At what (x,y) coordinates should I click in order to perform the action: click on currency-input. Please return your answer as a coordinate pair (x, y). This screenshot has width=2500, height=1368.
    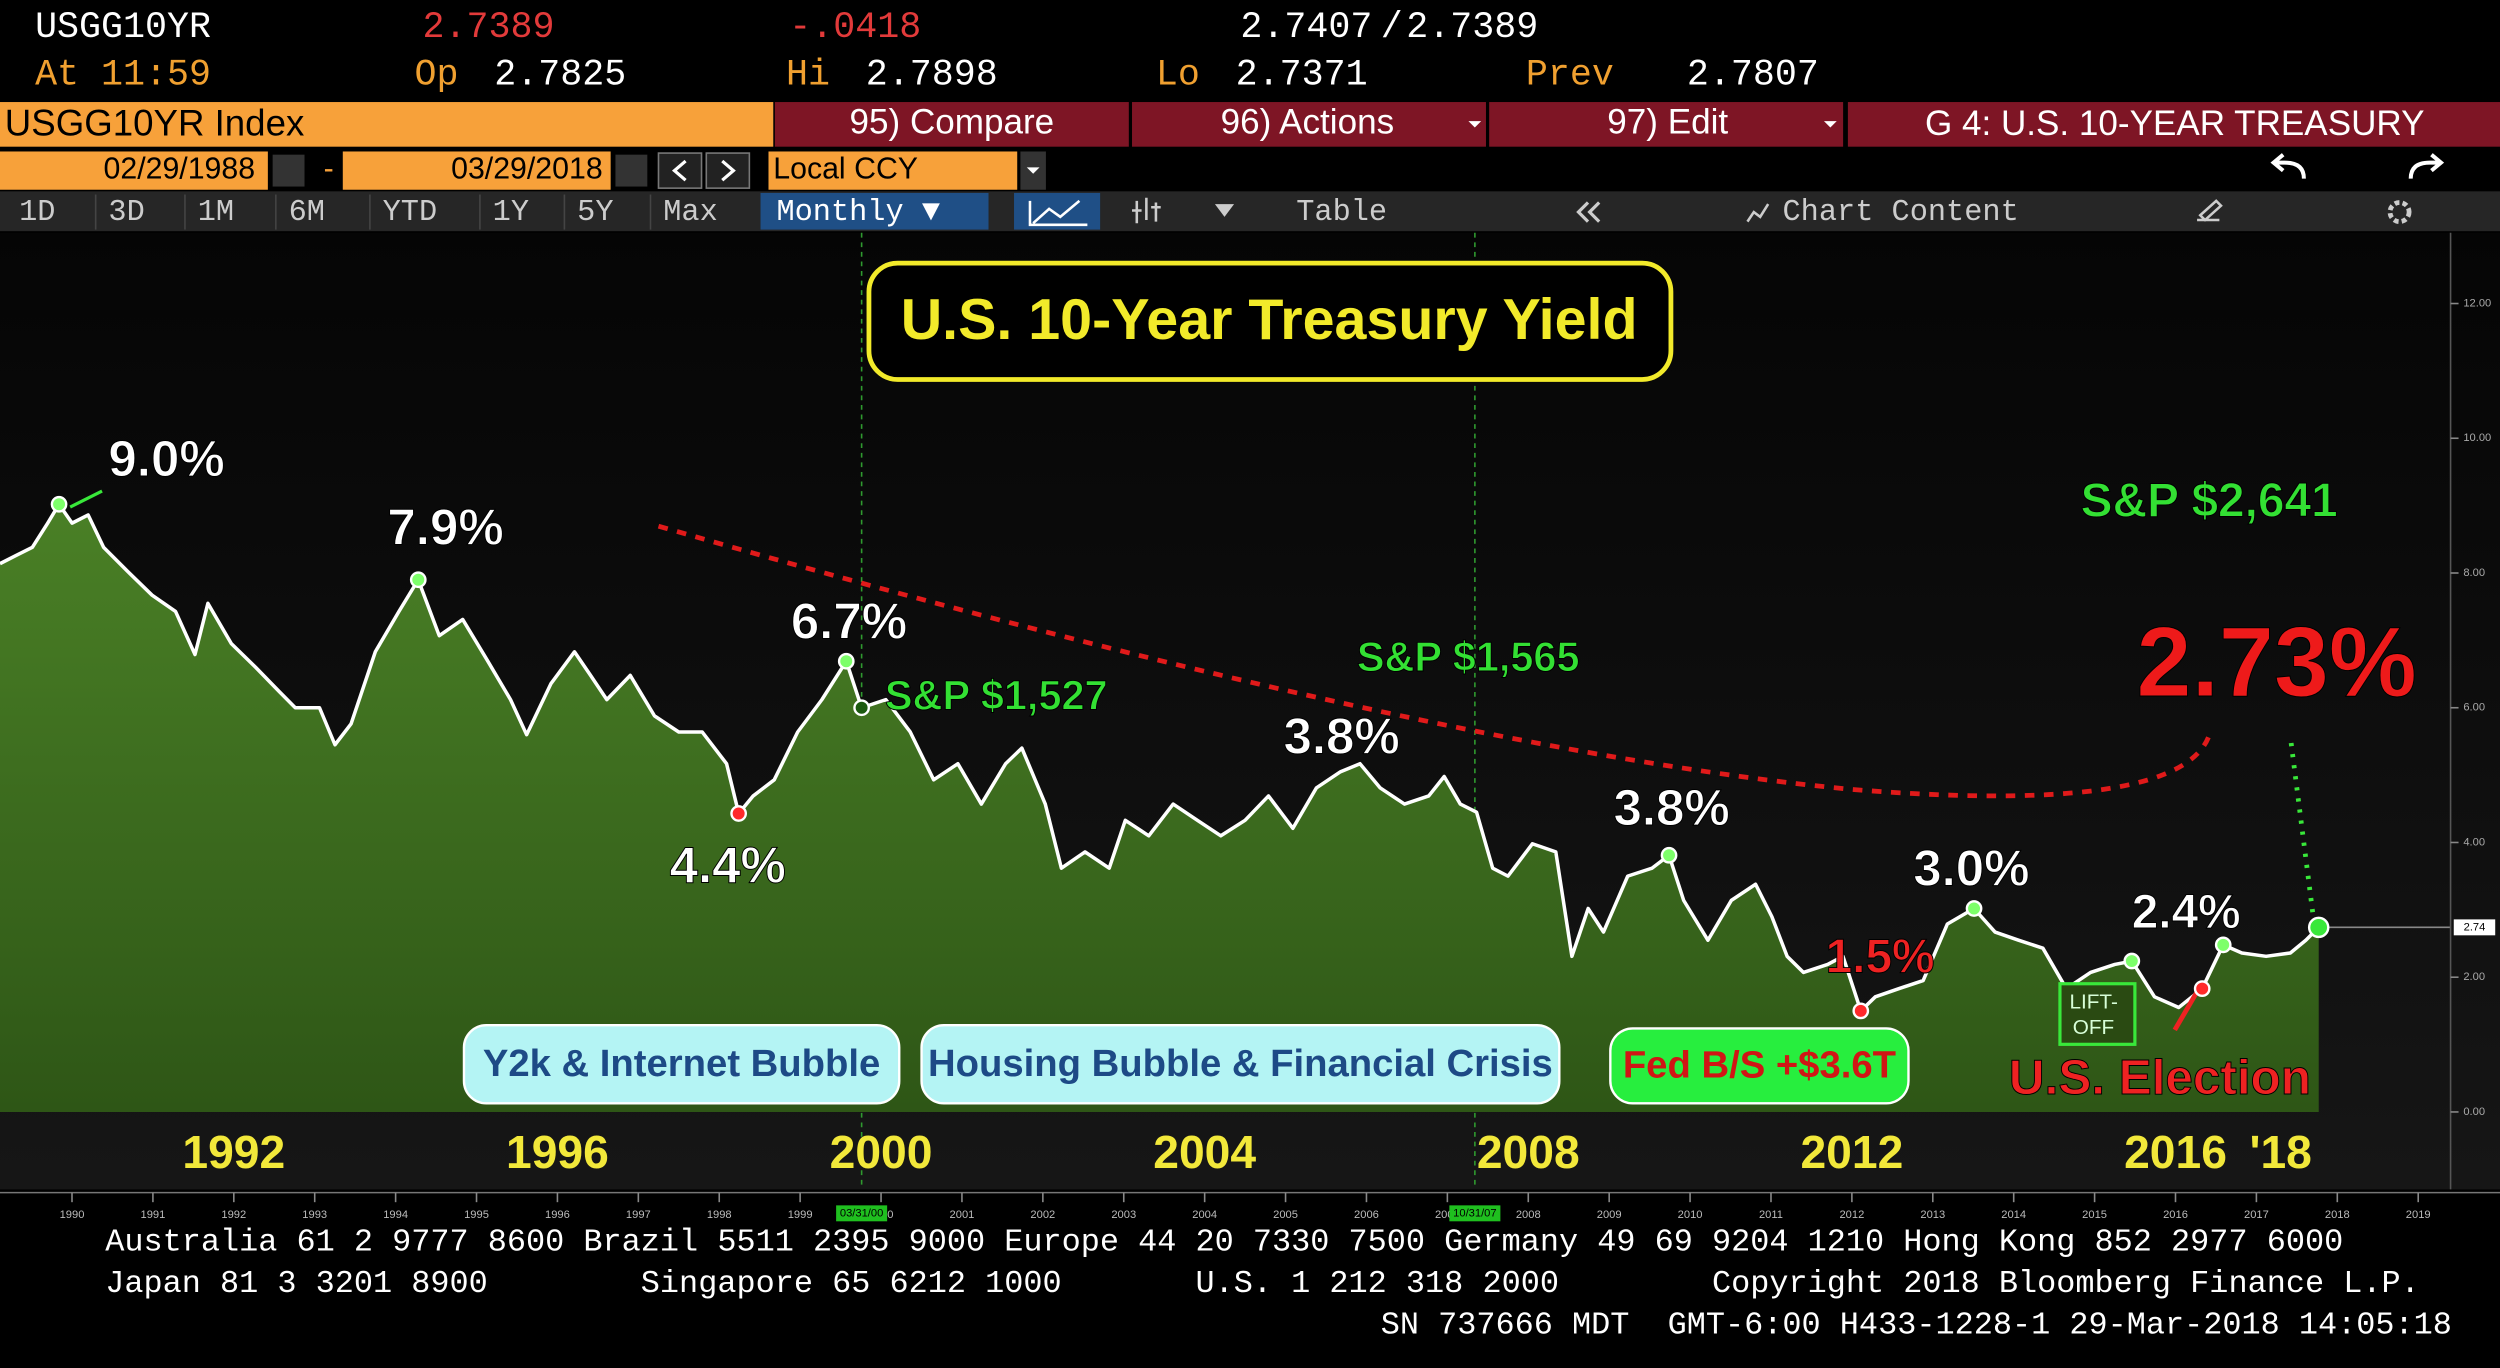
    Looking at the image, I should click on (893, 170).